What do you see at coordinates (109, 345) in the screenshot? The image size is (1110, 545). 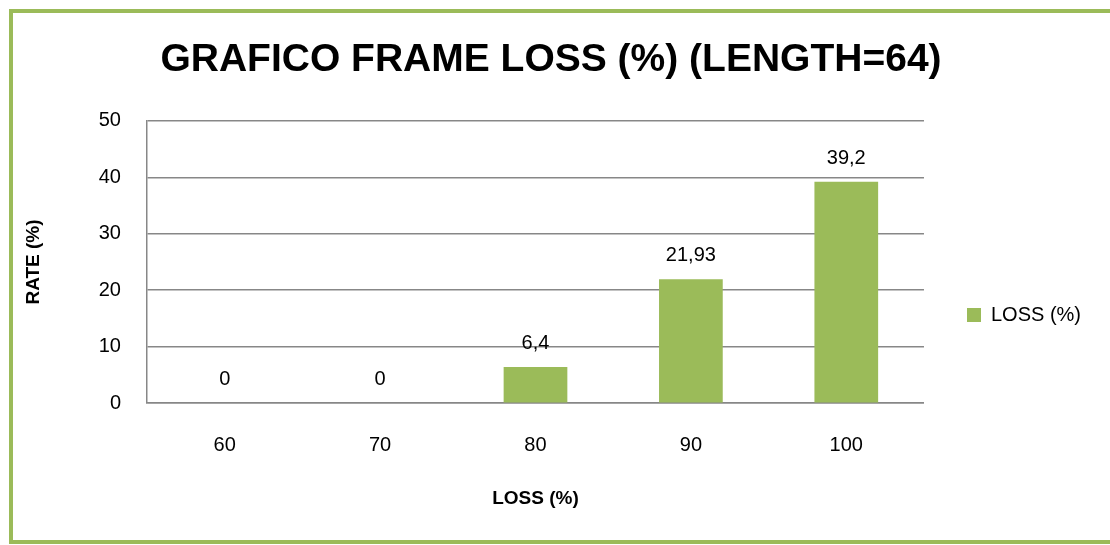 I see `y-tick-label: 10` at bounding box center [109, 345].